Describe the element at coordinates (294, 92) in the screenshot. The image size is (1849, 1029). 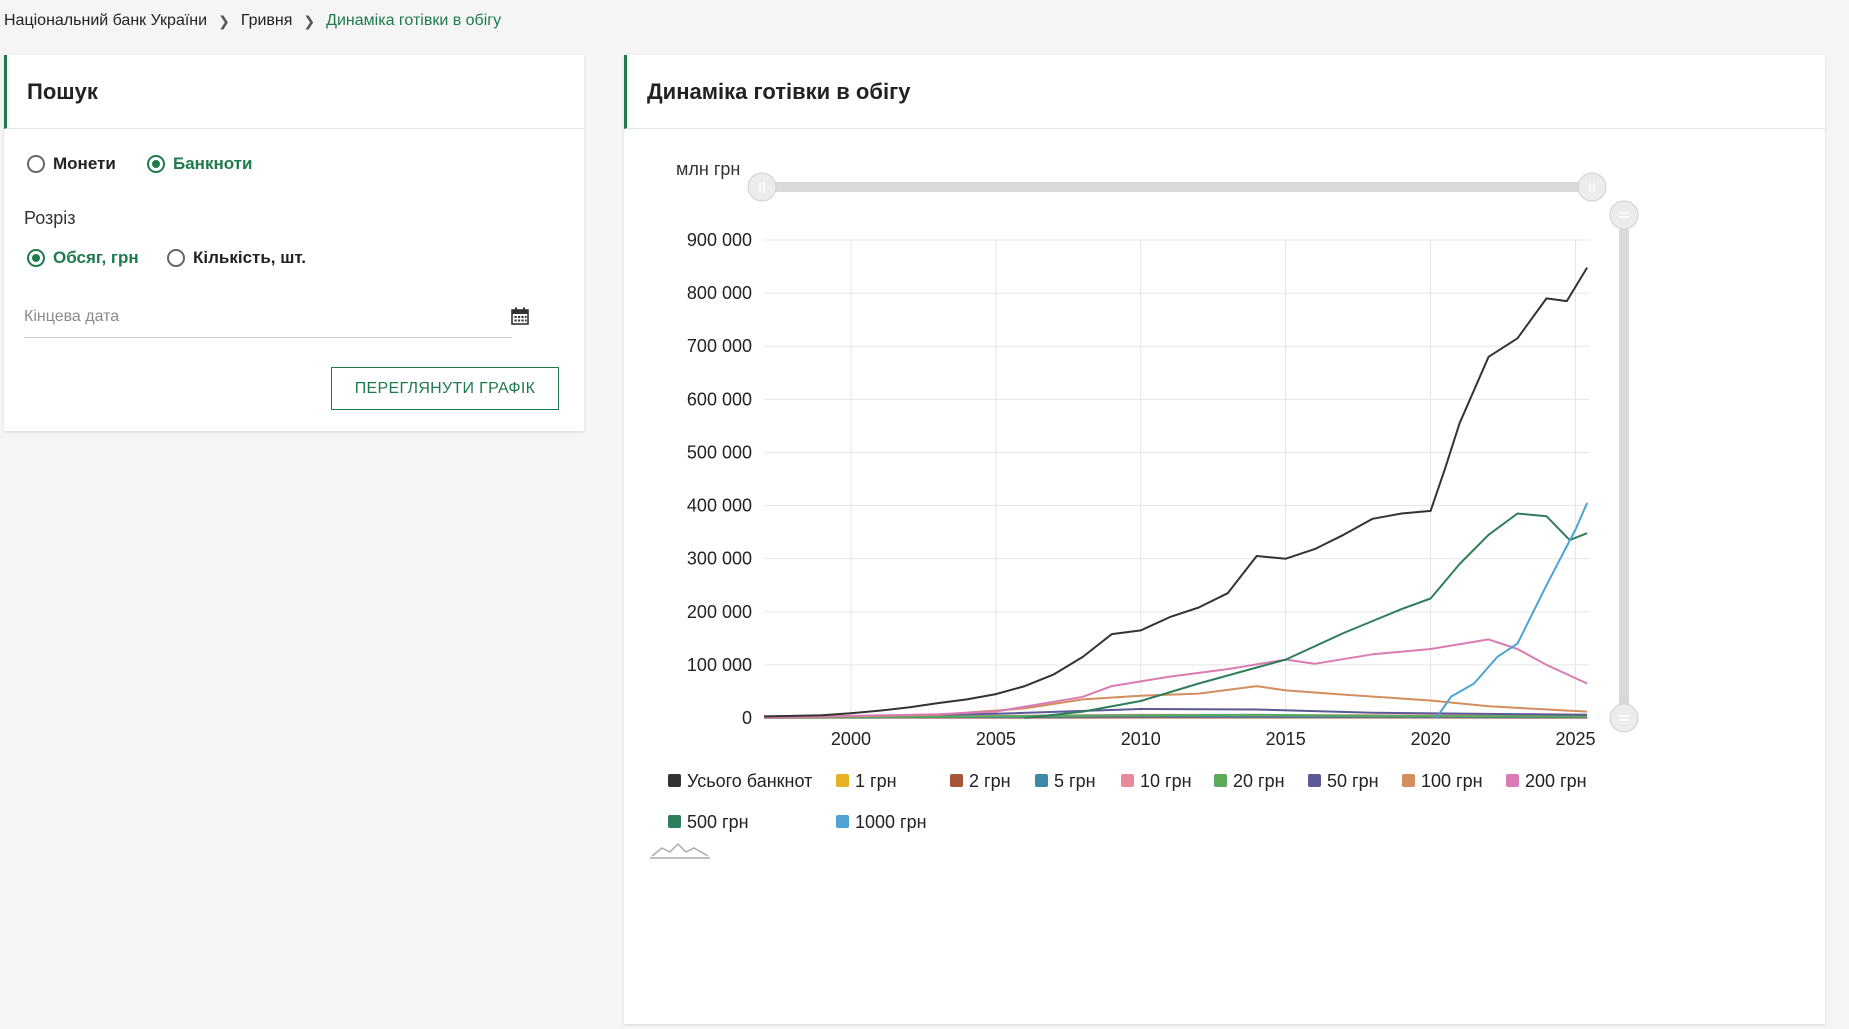
I see `search-panel-title: Пошук` at that location.